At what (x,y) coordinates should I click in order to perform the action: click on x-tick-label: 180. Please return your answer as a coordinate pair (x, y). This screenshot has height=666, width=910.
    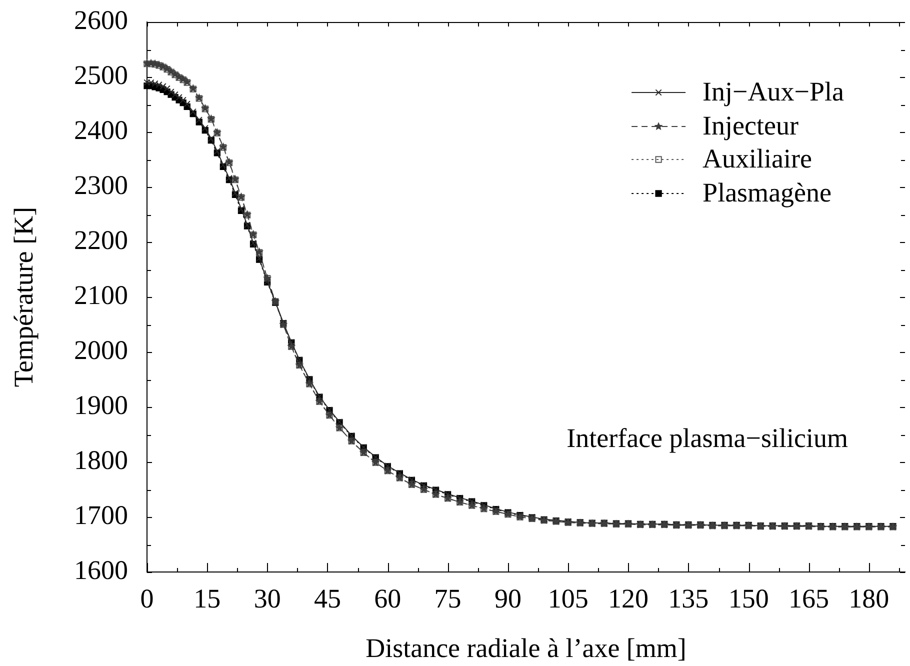
    Looking at the image, I should click on (869, 598).